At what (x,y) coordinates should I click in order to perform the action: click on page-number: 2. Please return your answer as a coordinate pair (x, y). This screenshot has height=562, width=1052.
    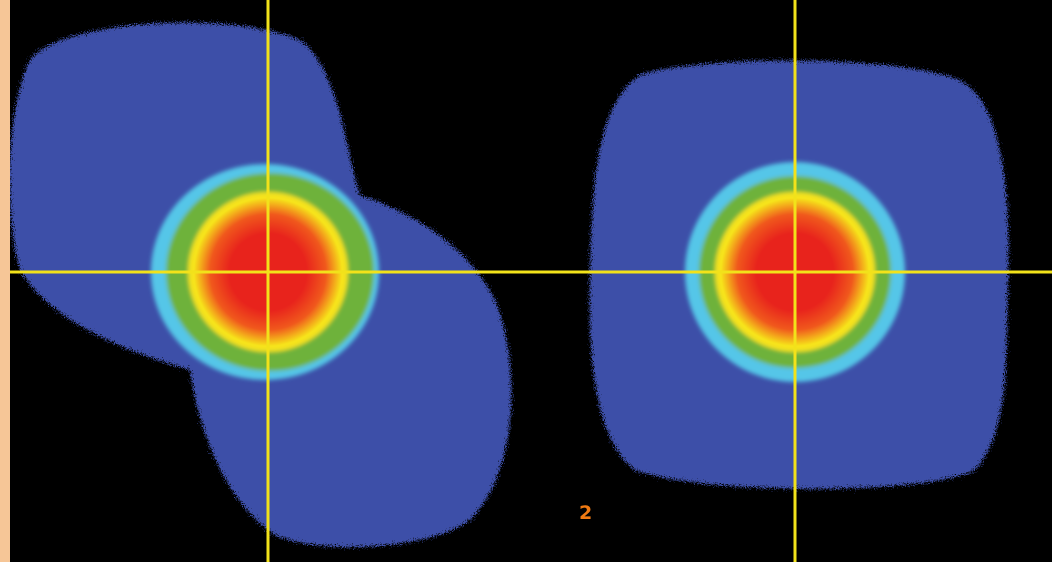
    Looking at the image, I should click on (586, 513).